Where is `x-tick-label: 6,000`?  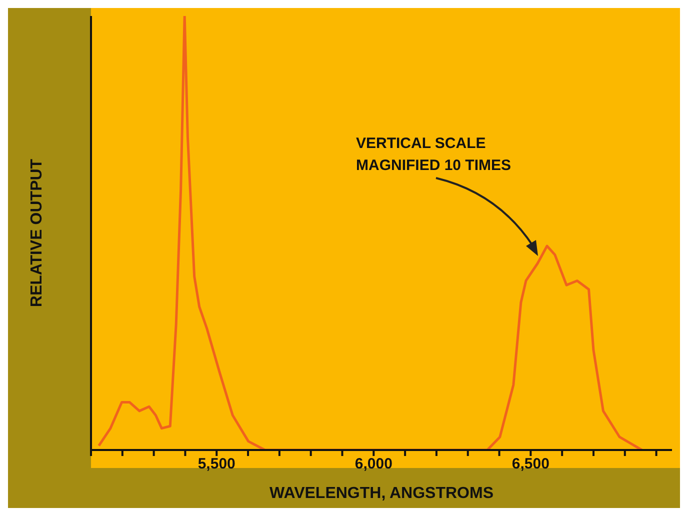 x-tick-label: 6,000 is located at coordinates (373, 464).